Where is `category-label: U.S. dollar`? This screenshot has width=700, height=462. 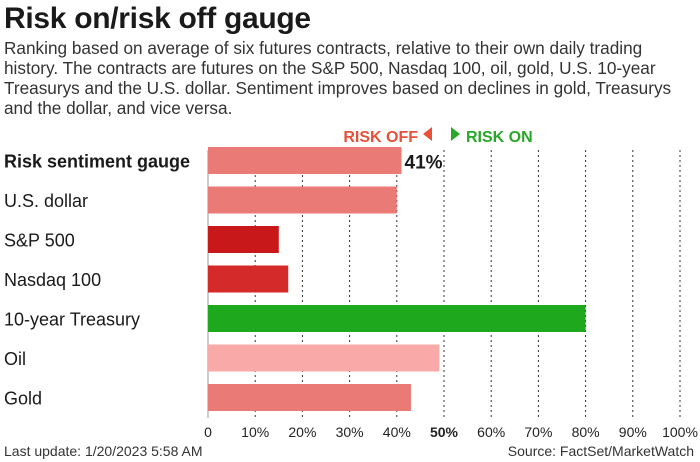 category-label: U.S. dollar is located at coordinates (46, 201).